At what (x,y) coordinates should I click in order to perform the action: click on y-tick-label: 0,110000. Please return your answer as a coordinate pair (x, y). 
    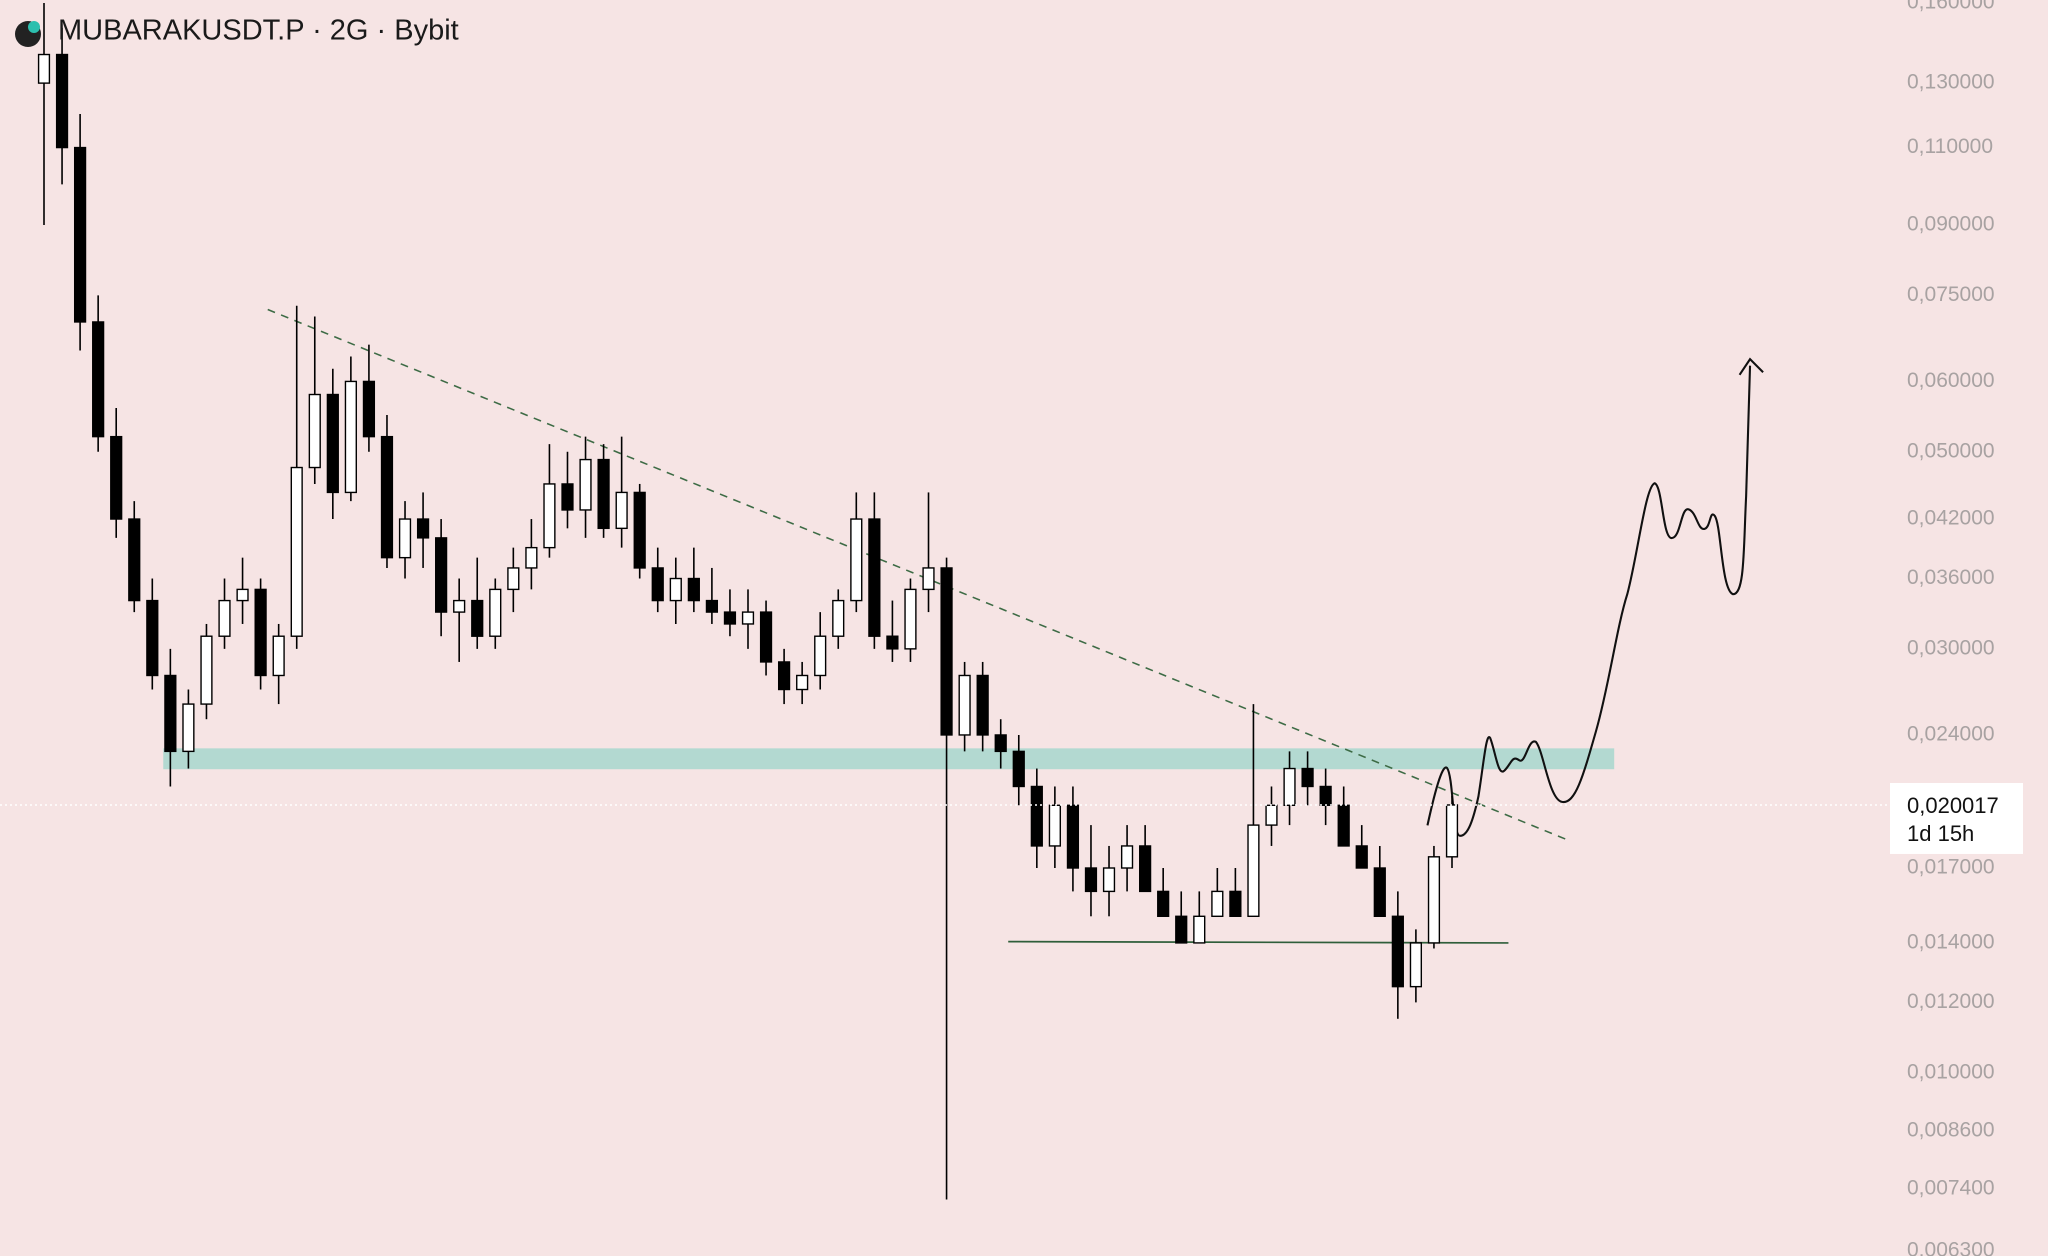
    Looking at the image, I should click on (1950, 146).